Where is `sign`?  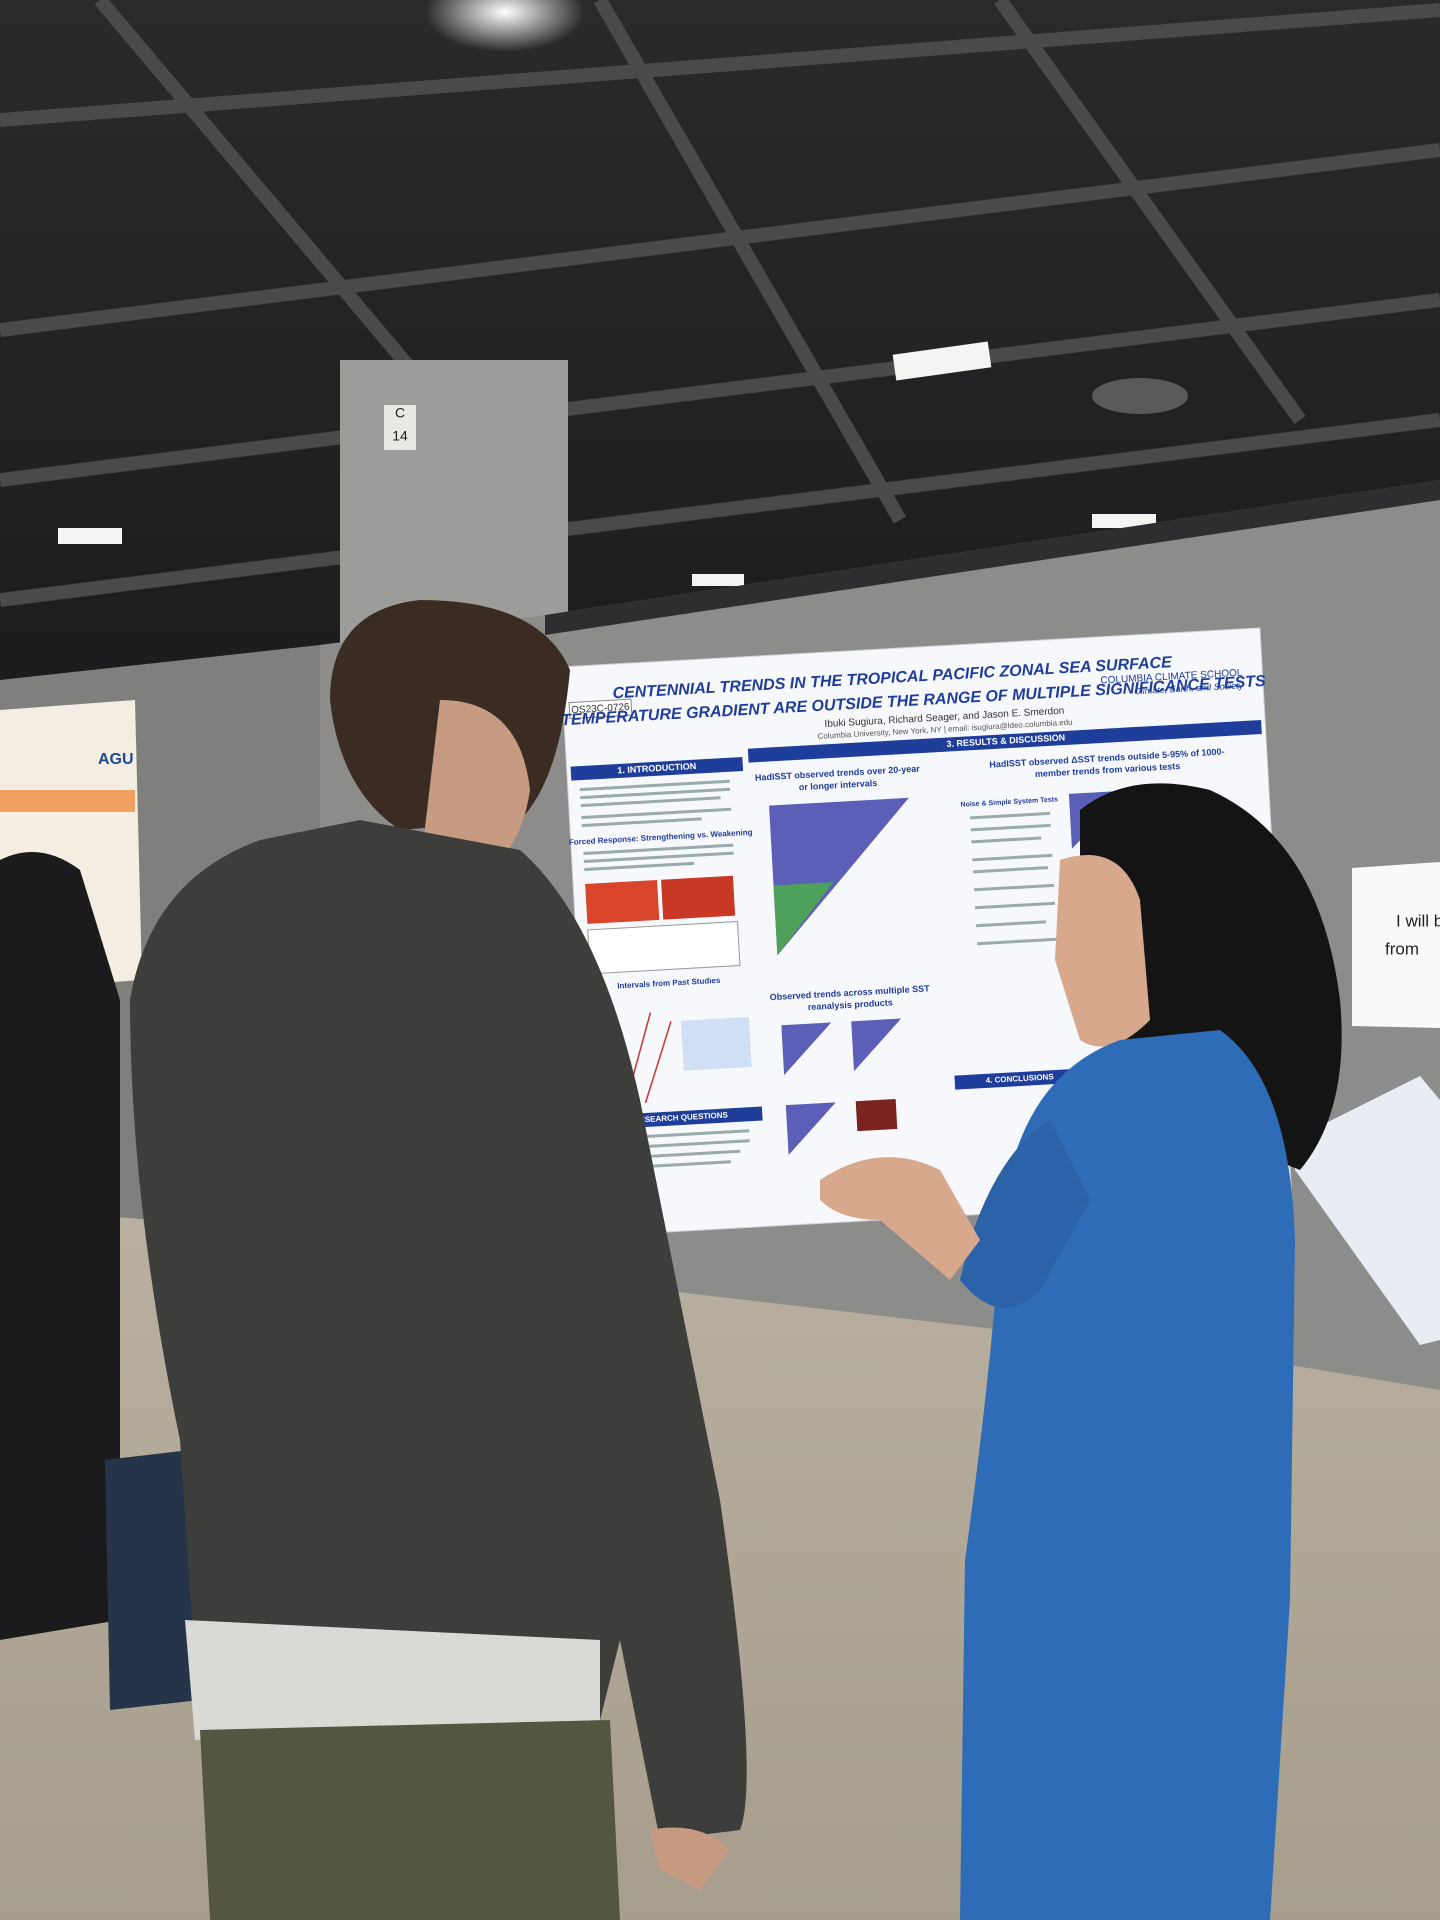 sign is located at coordinates (1396, 945).